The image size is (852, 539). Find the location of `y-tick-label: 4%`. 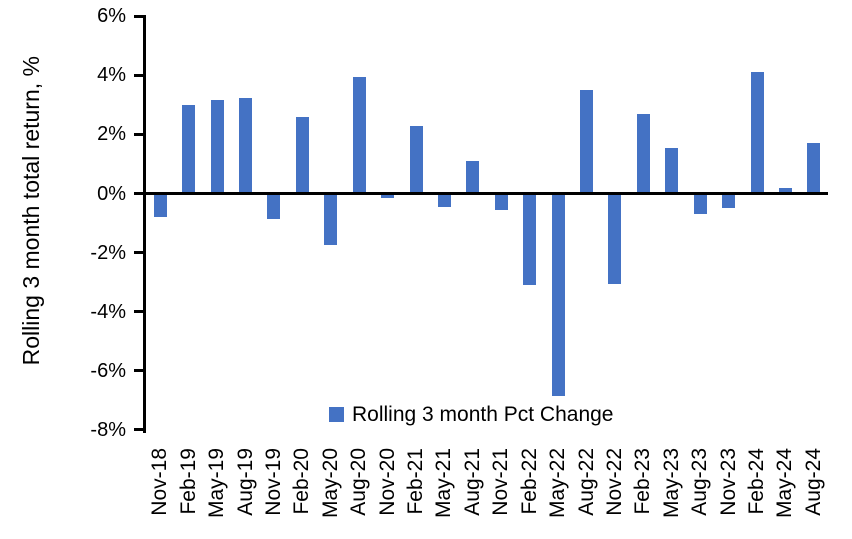

y-tick-label: 4% is located at coordinates (111, 75).